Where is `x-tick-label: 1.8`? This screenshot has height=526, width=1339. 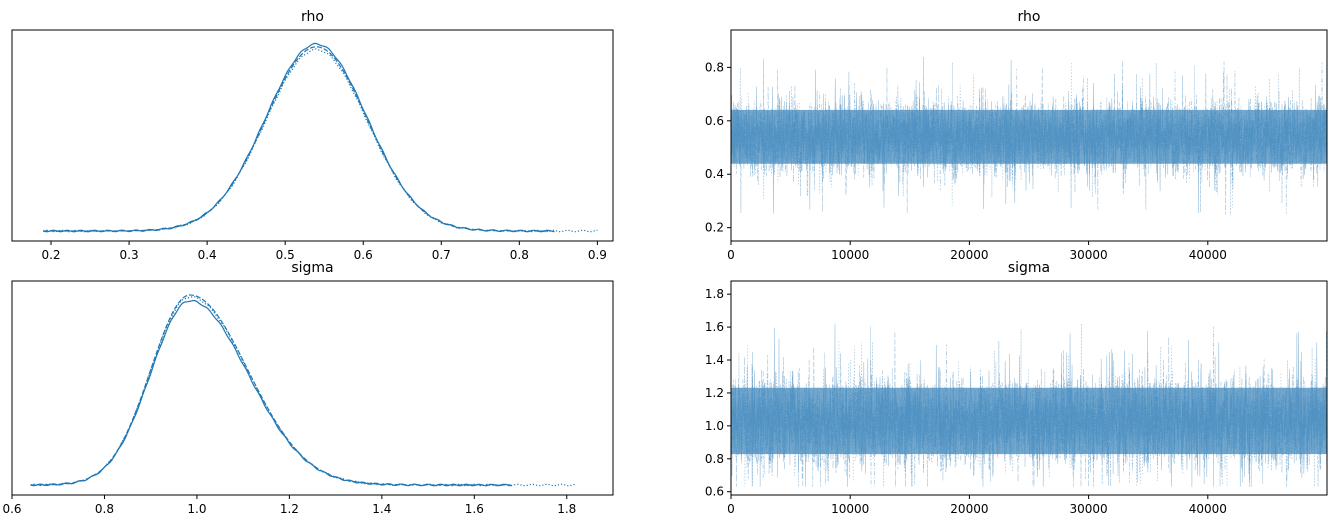 x-tick-label: 1.8 is located at coordinates (566, 509).